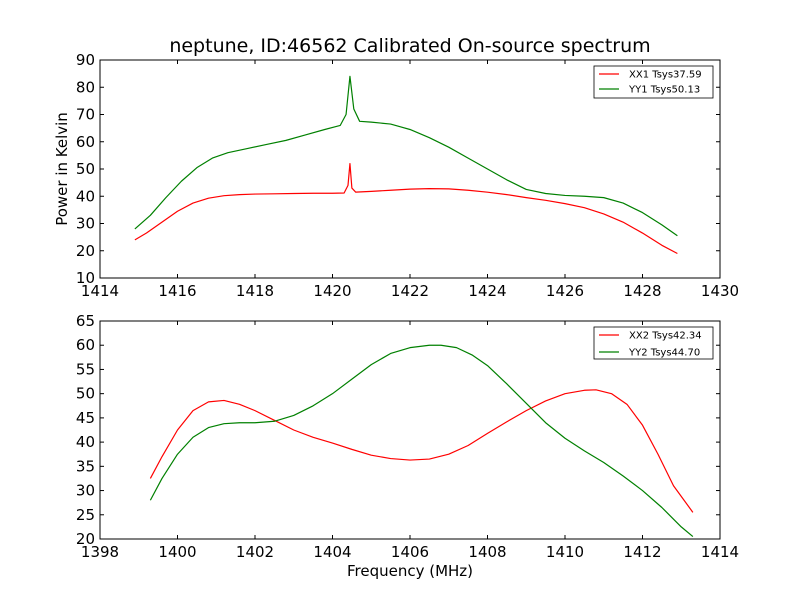 The image size is (800, 600). Describe the element at coordinates (665, 336) in the screenshot. I see `legend-label-xx2: XX2 Tsys42.34` at that location.